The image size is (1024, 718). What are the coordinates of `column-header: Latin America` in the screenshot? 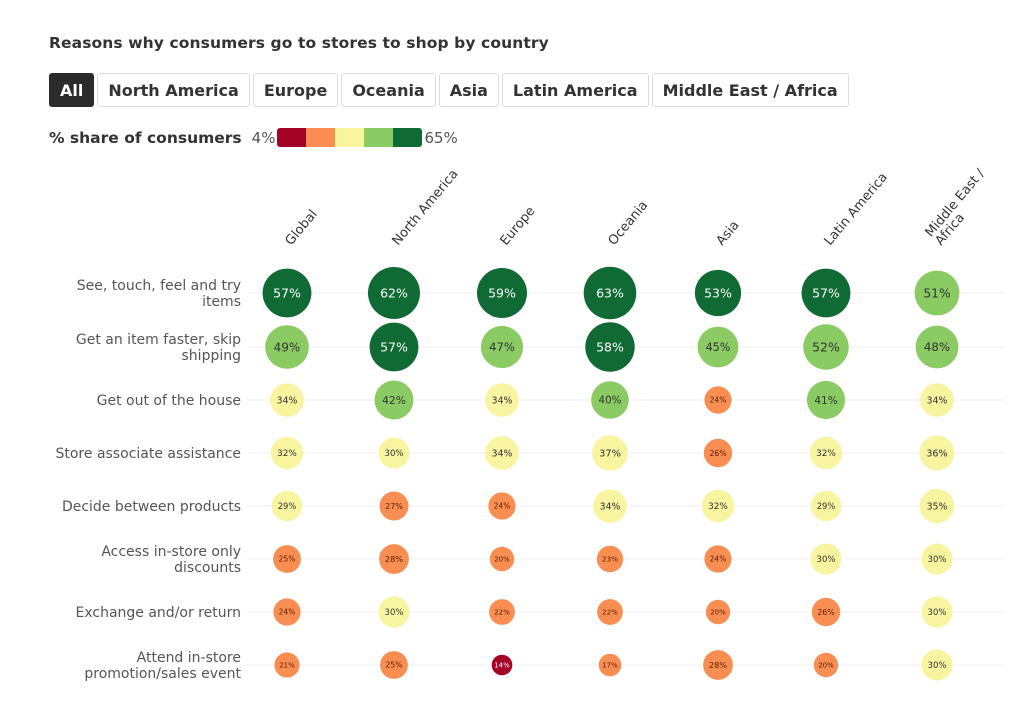 It's located at (856, 209).